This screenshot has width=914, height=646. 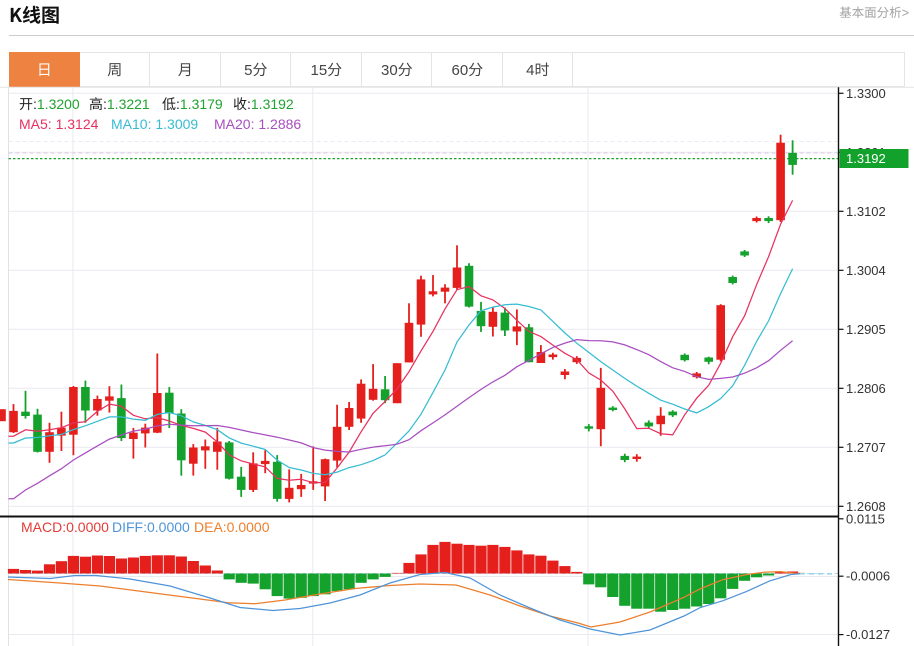 I want to click on svg-text: :1.3221, so click(x=126, y=104).